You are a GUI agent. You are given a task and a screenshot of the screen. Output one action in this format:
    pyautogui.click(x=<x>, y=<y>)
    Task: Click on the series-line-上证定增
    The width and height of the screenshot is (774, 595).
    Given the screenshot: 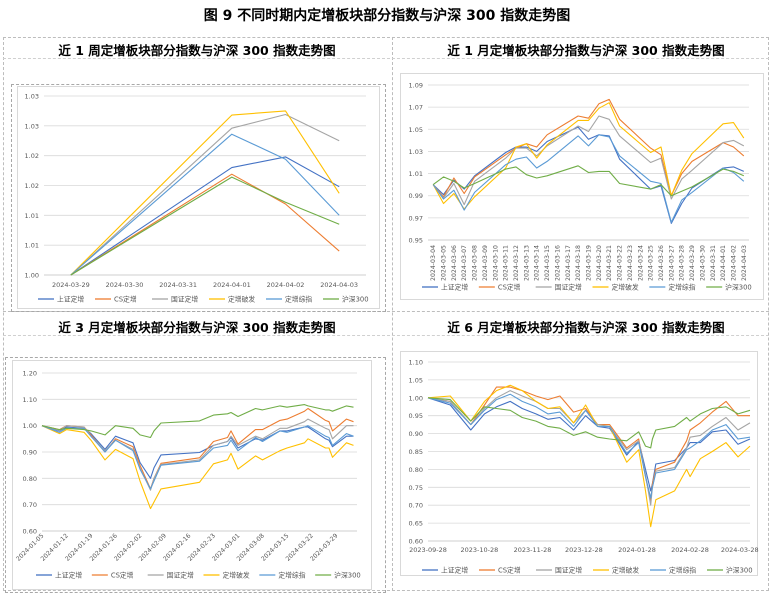 What is the action you would take?
    pyautogui.click(x=589, y=444)
    